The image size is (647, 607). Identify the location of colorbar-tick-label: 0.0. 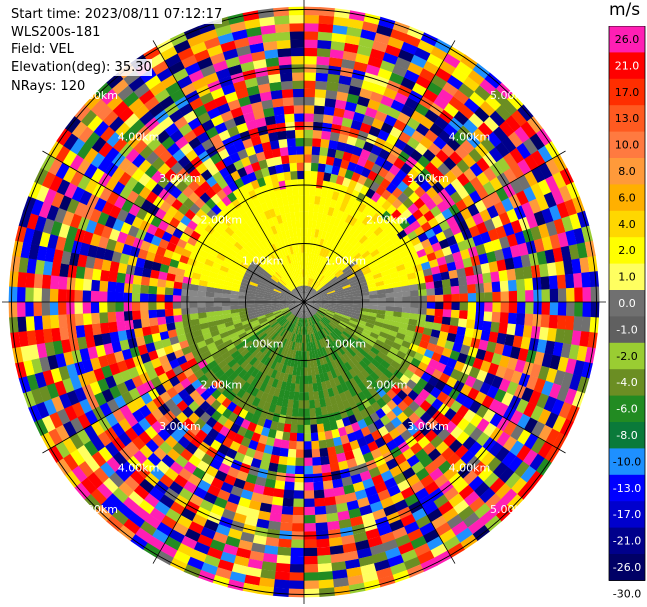
(627, 303).